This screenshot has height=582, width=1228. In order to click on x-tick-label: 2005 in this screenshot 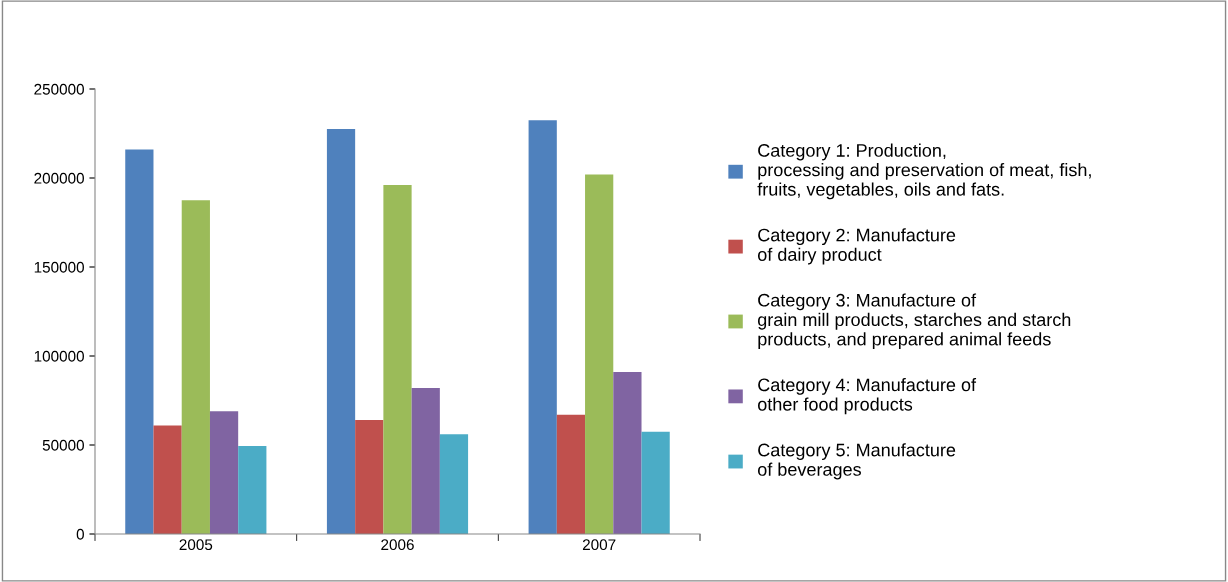, I will do `click(196, 545)`.